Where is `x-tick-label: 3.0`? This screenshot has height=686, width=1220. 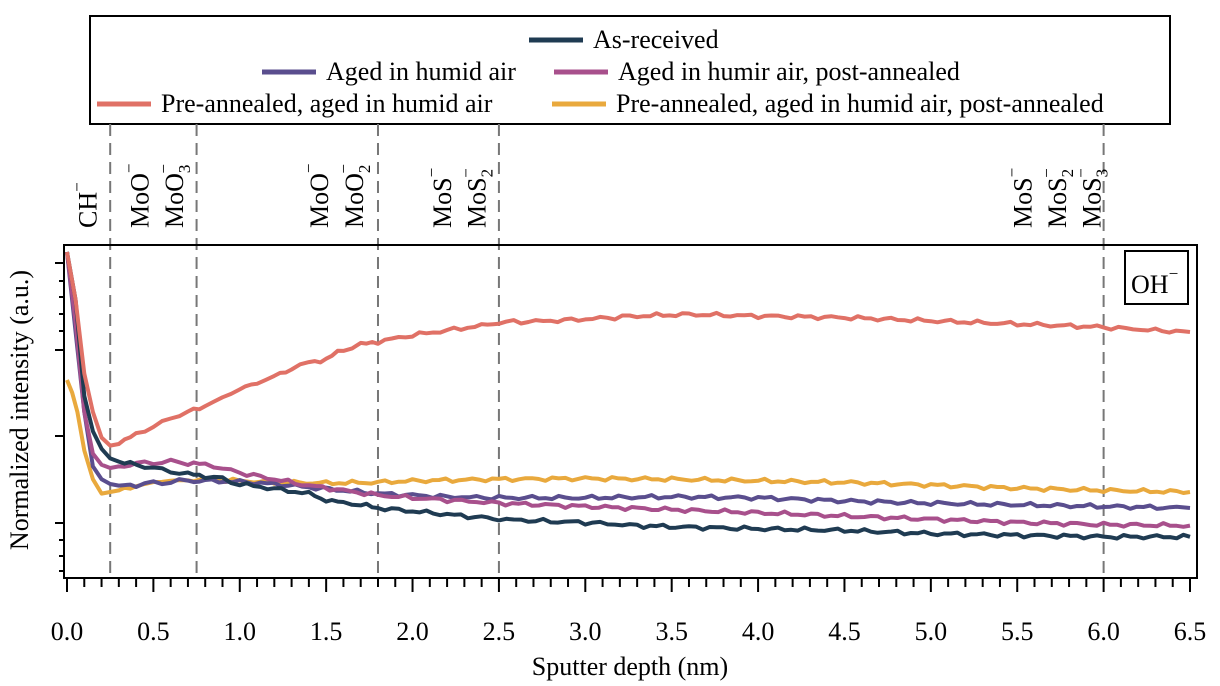
x-tick-label: 3.0 is located at coordinates (585, 631).